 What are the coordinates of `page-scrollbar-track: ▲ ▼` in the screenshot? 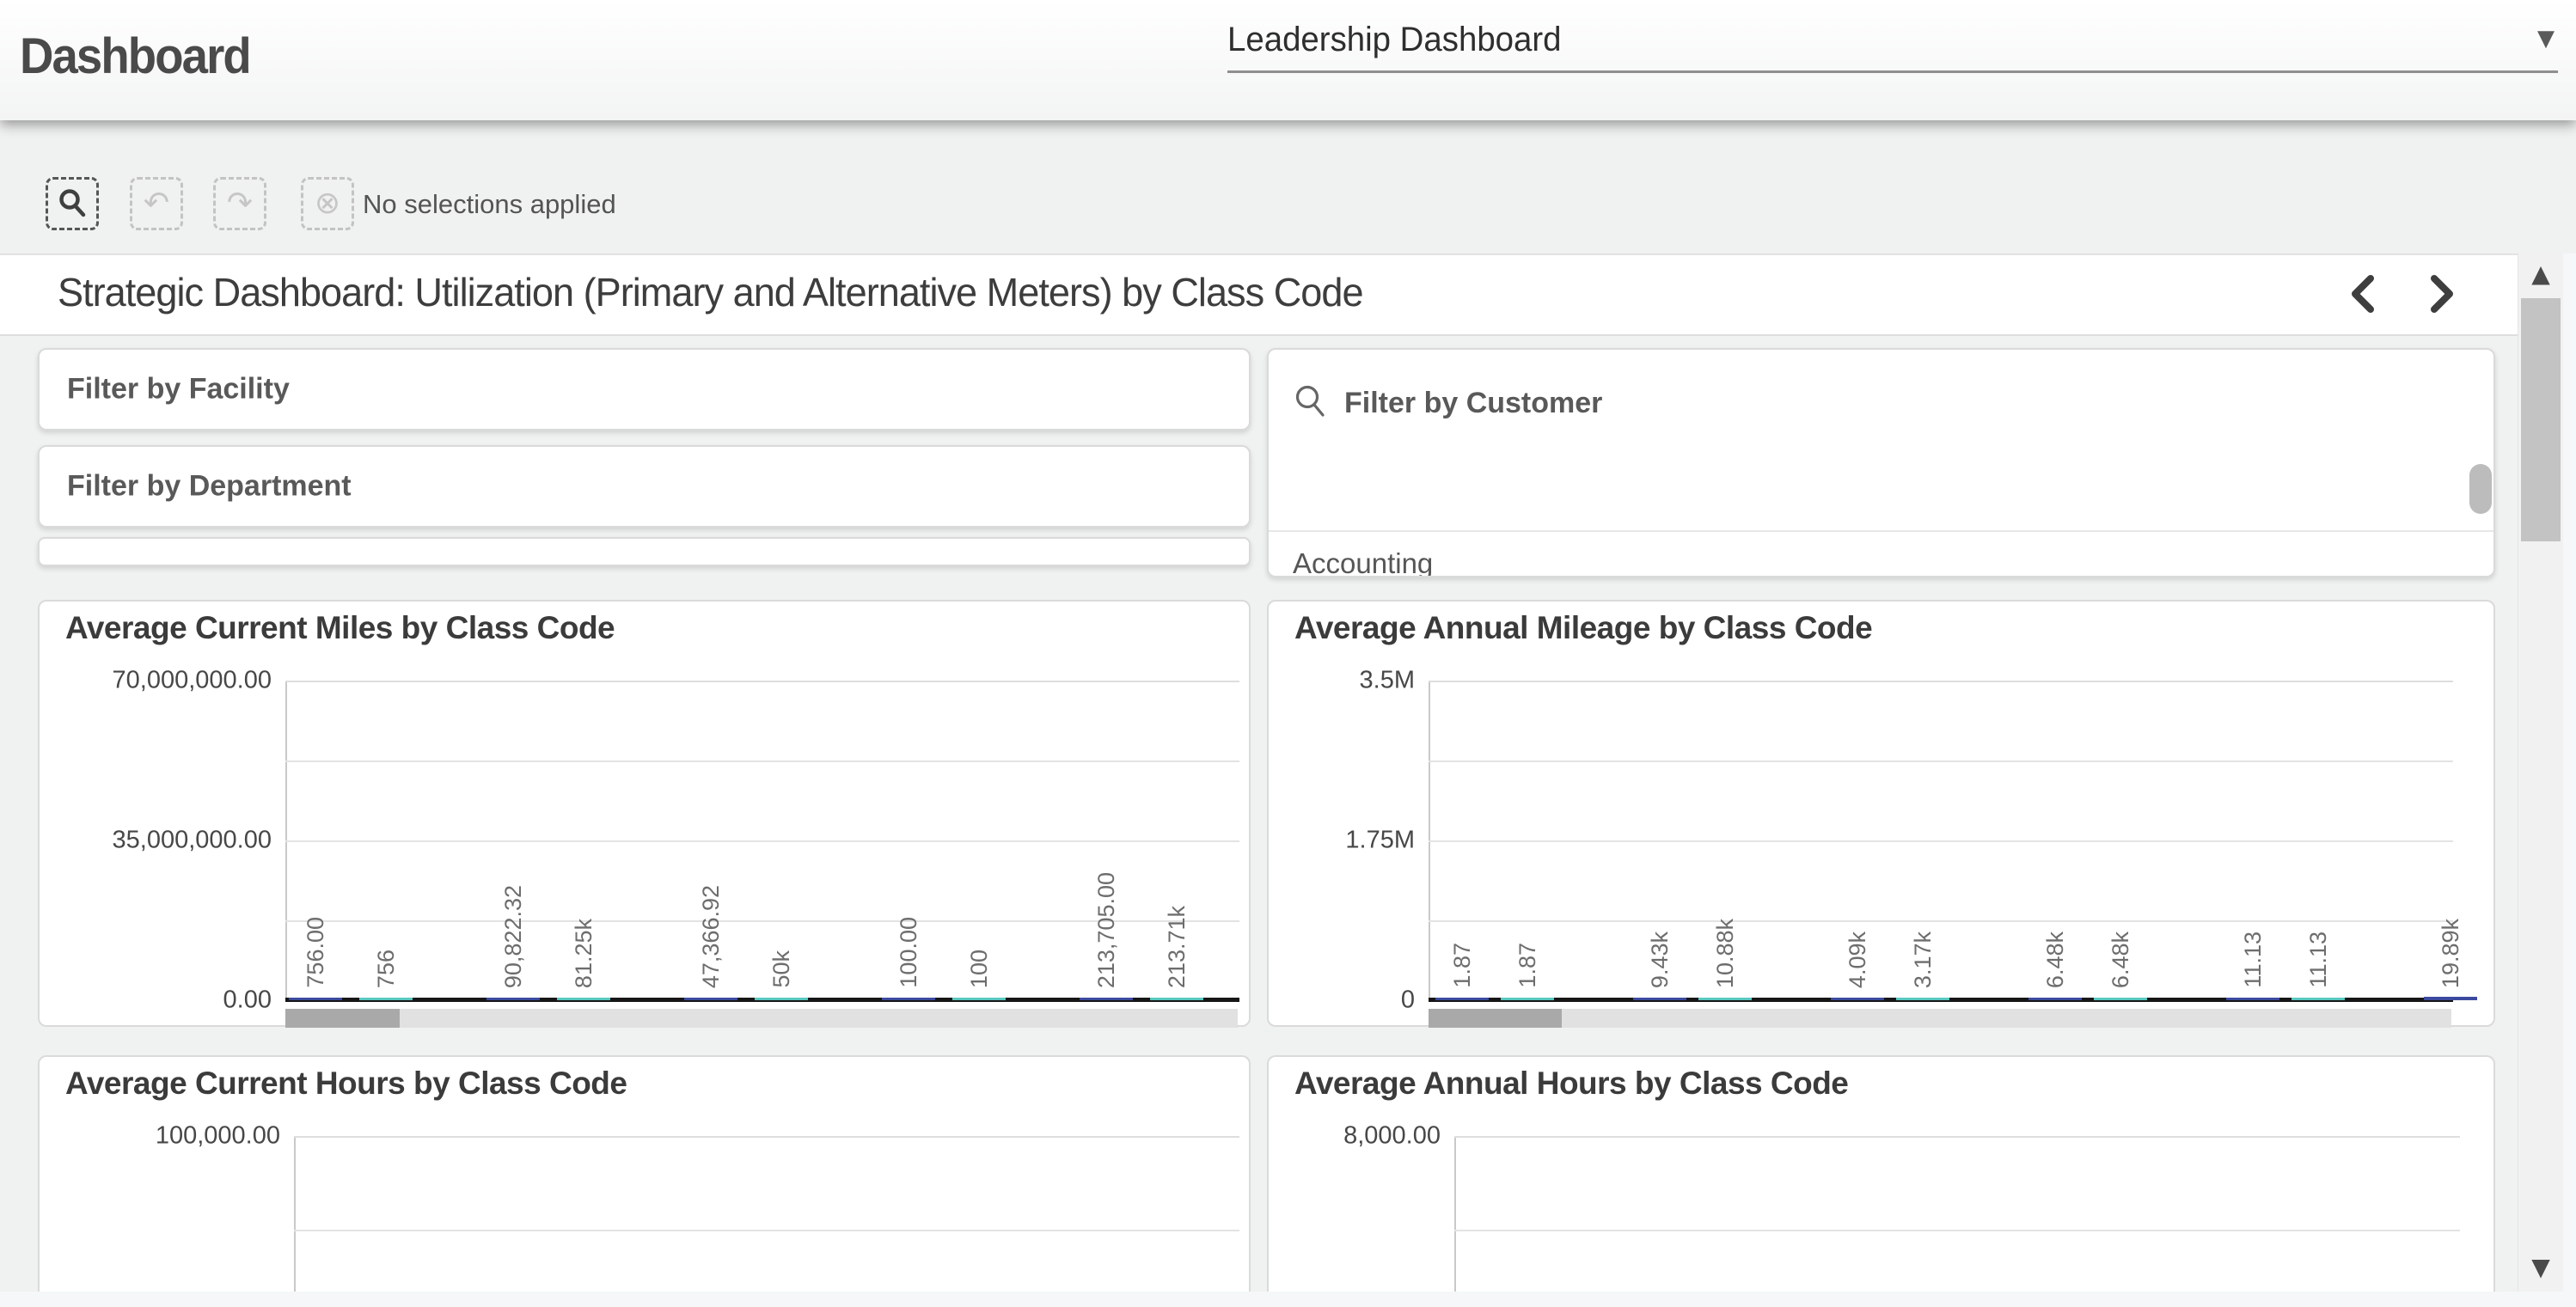 It's located at (2540, 772).